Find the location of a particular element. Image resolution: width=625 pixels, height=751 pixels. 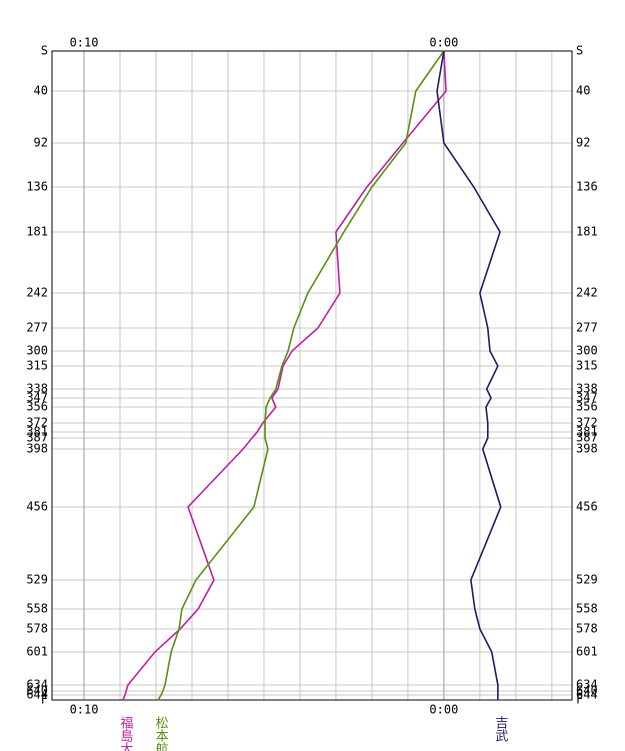

series-name: 松本航 is located at coordinates (161, 733).